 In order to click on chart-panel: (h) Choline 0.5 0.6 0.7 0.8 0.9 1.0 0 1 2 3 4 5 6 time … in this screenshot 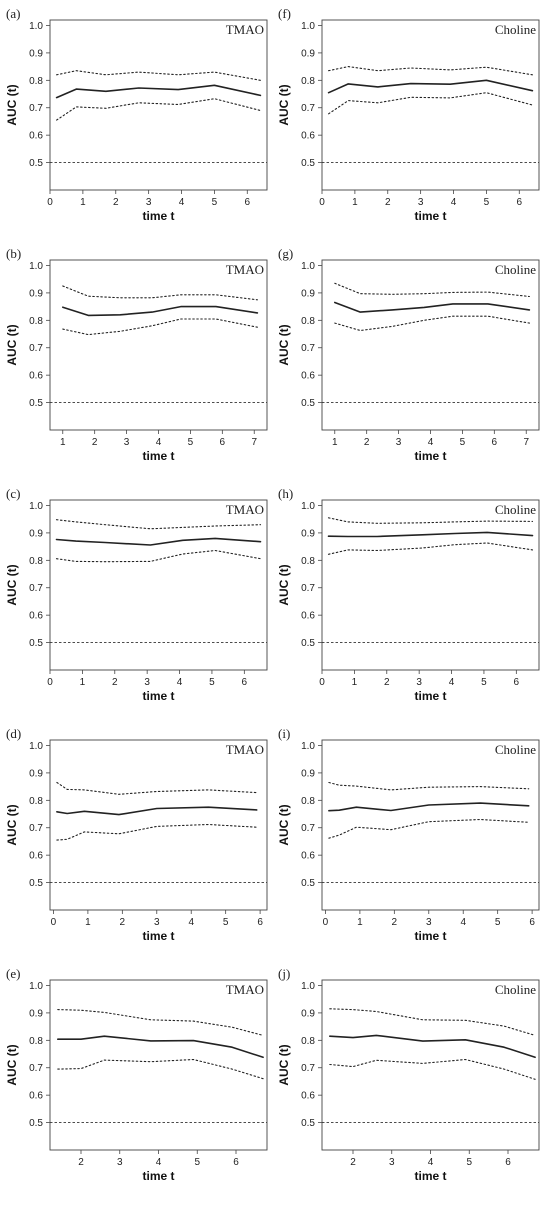, I will do `click(408, 594)`.